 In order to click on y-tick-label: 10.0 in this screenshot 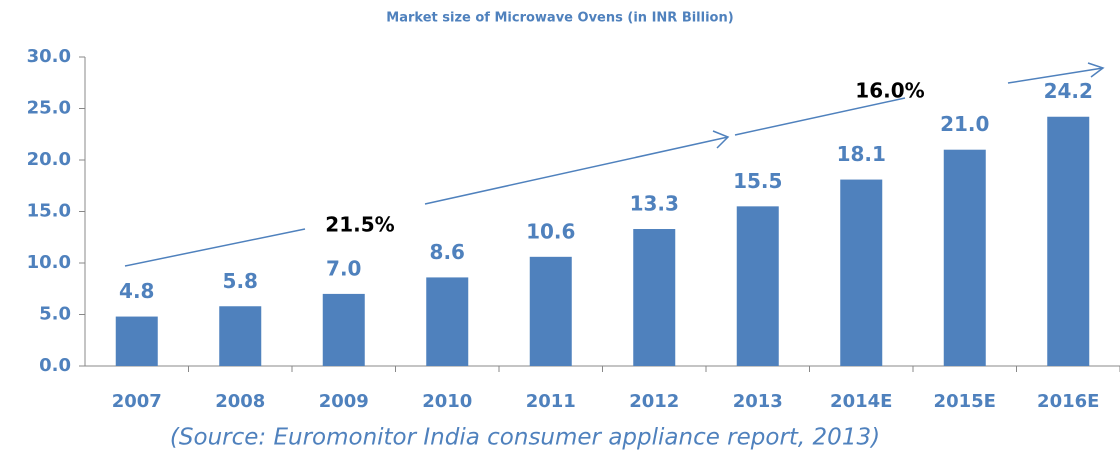, I will do `click(49, 262)`.